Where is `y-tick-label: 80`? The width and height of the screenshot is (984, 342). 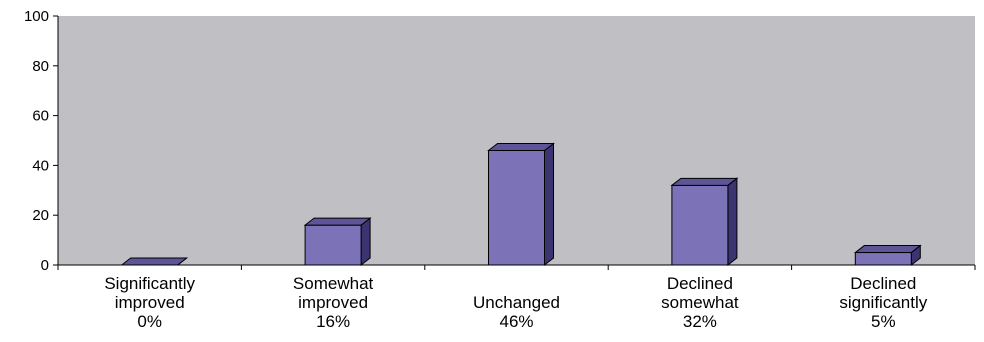
y-tick-label: 80 is located at coordinates (40, 66).